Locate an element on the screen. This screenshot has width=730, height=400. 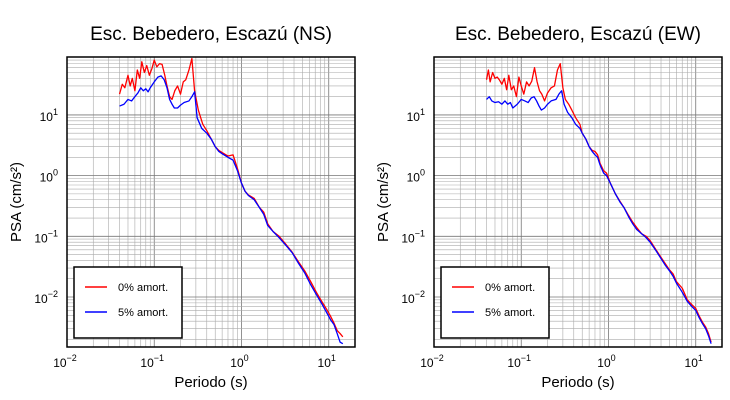
y-tick-label-ns-1: 10⁻¹ is located at coordinates (46, 236).